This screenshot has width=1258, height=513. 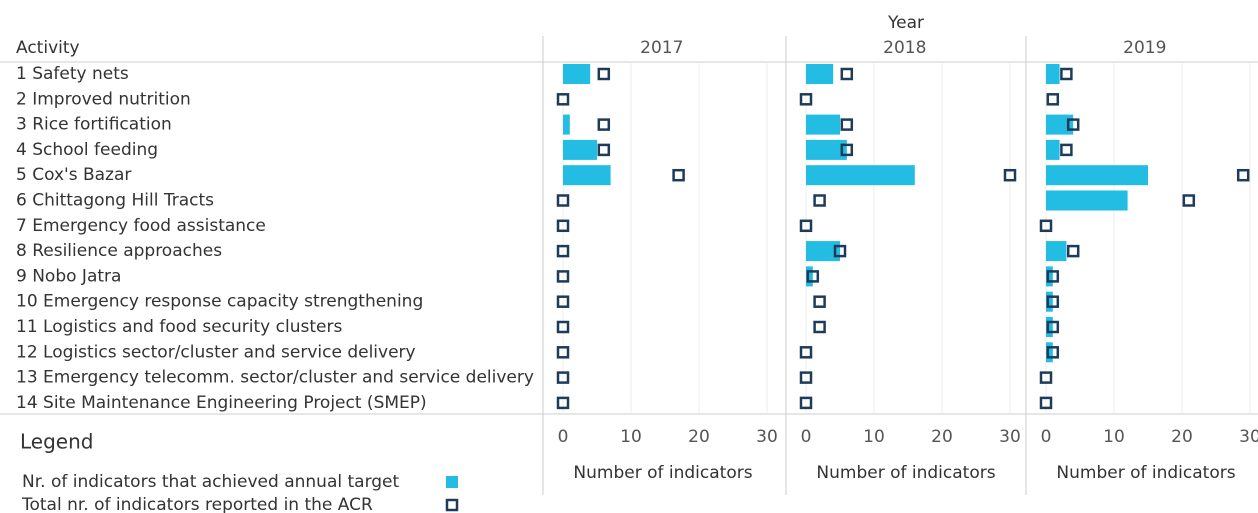 I want to click on row-label: 11 Logistics and food security clusters, so click(x=179, y=327).